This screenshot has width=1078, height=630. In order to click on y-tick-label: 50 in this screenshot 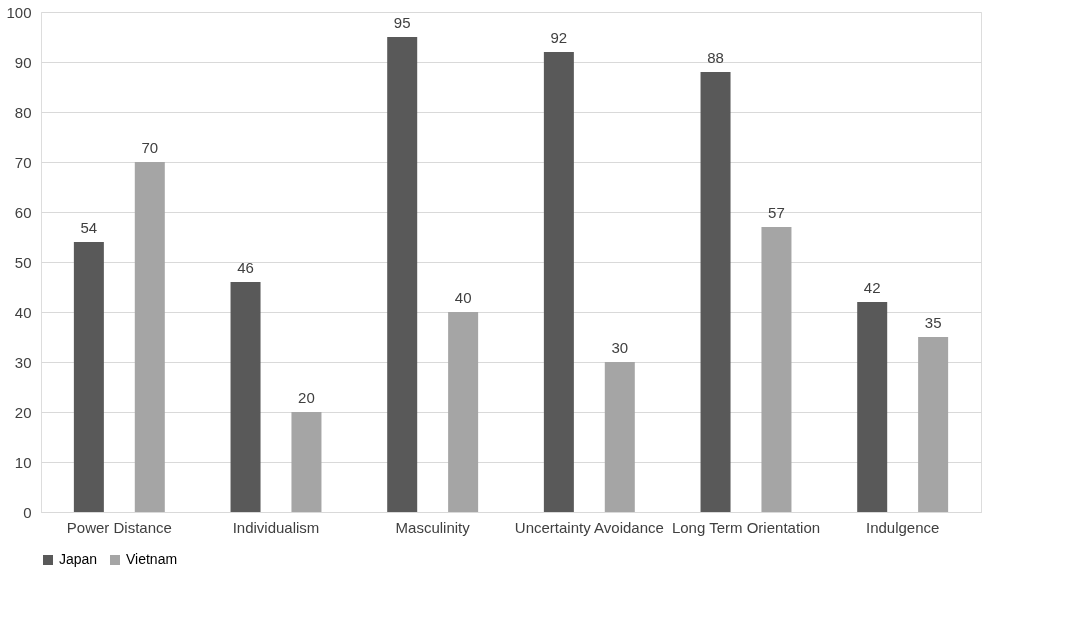, I will do `click(23, 262)`.